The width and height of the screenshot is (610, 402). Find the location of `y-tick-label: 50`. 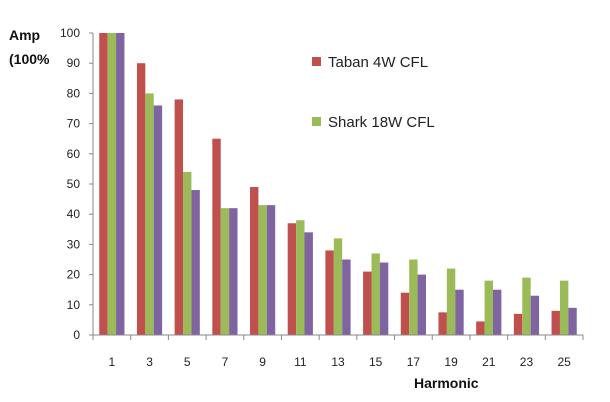

y-tick-label: 50 is located at coordinates (74, 184).